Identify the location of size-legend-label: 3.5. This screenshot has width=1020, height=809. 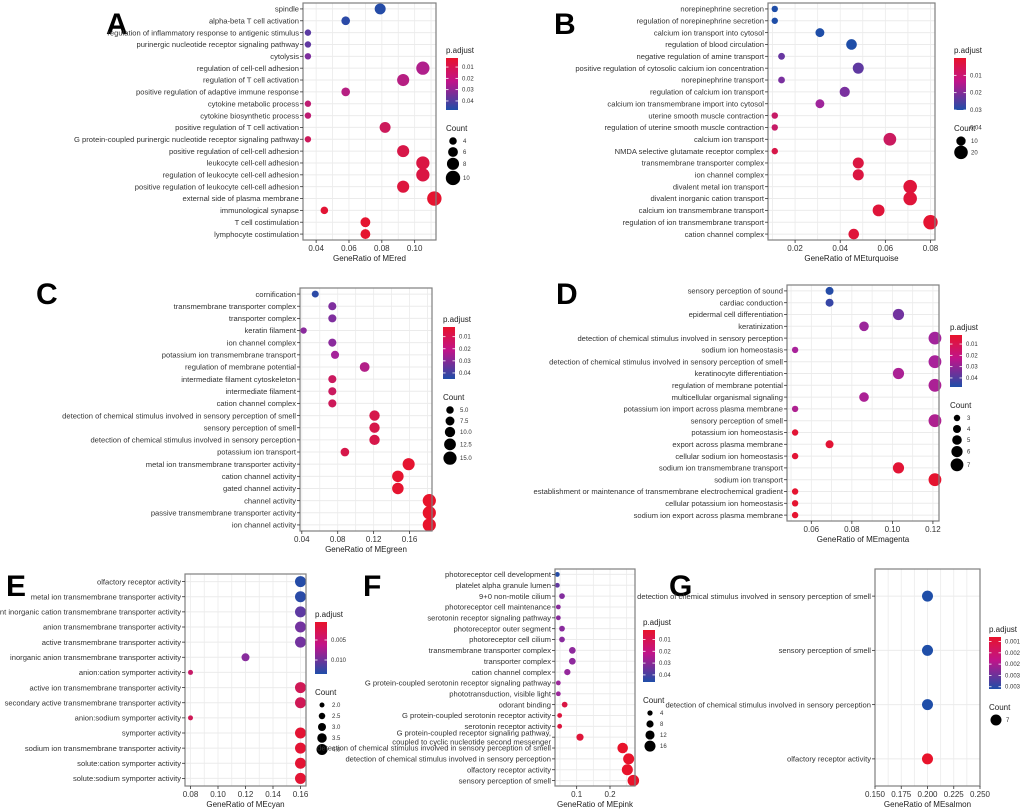
(336, 739).